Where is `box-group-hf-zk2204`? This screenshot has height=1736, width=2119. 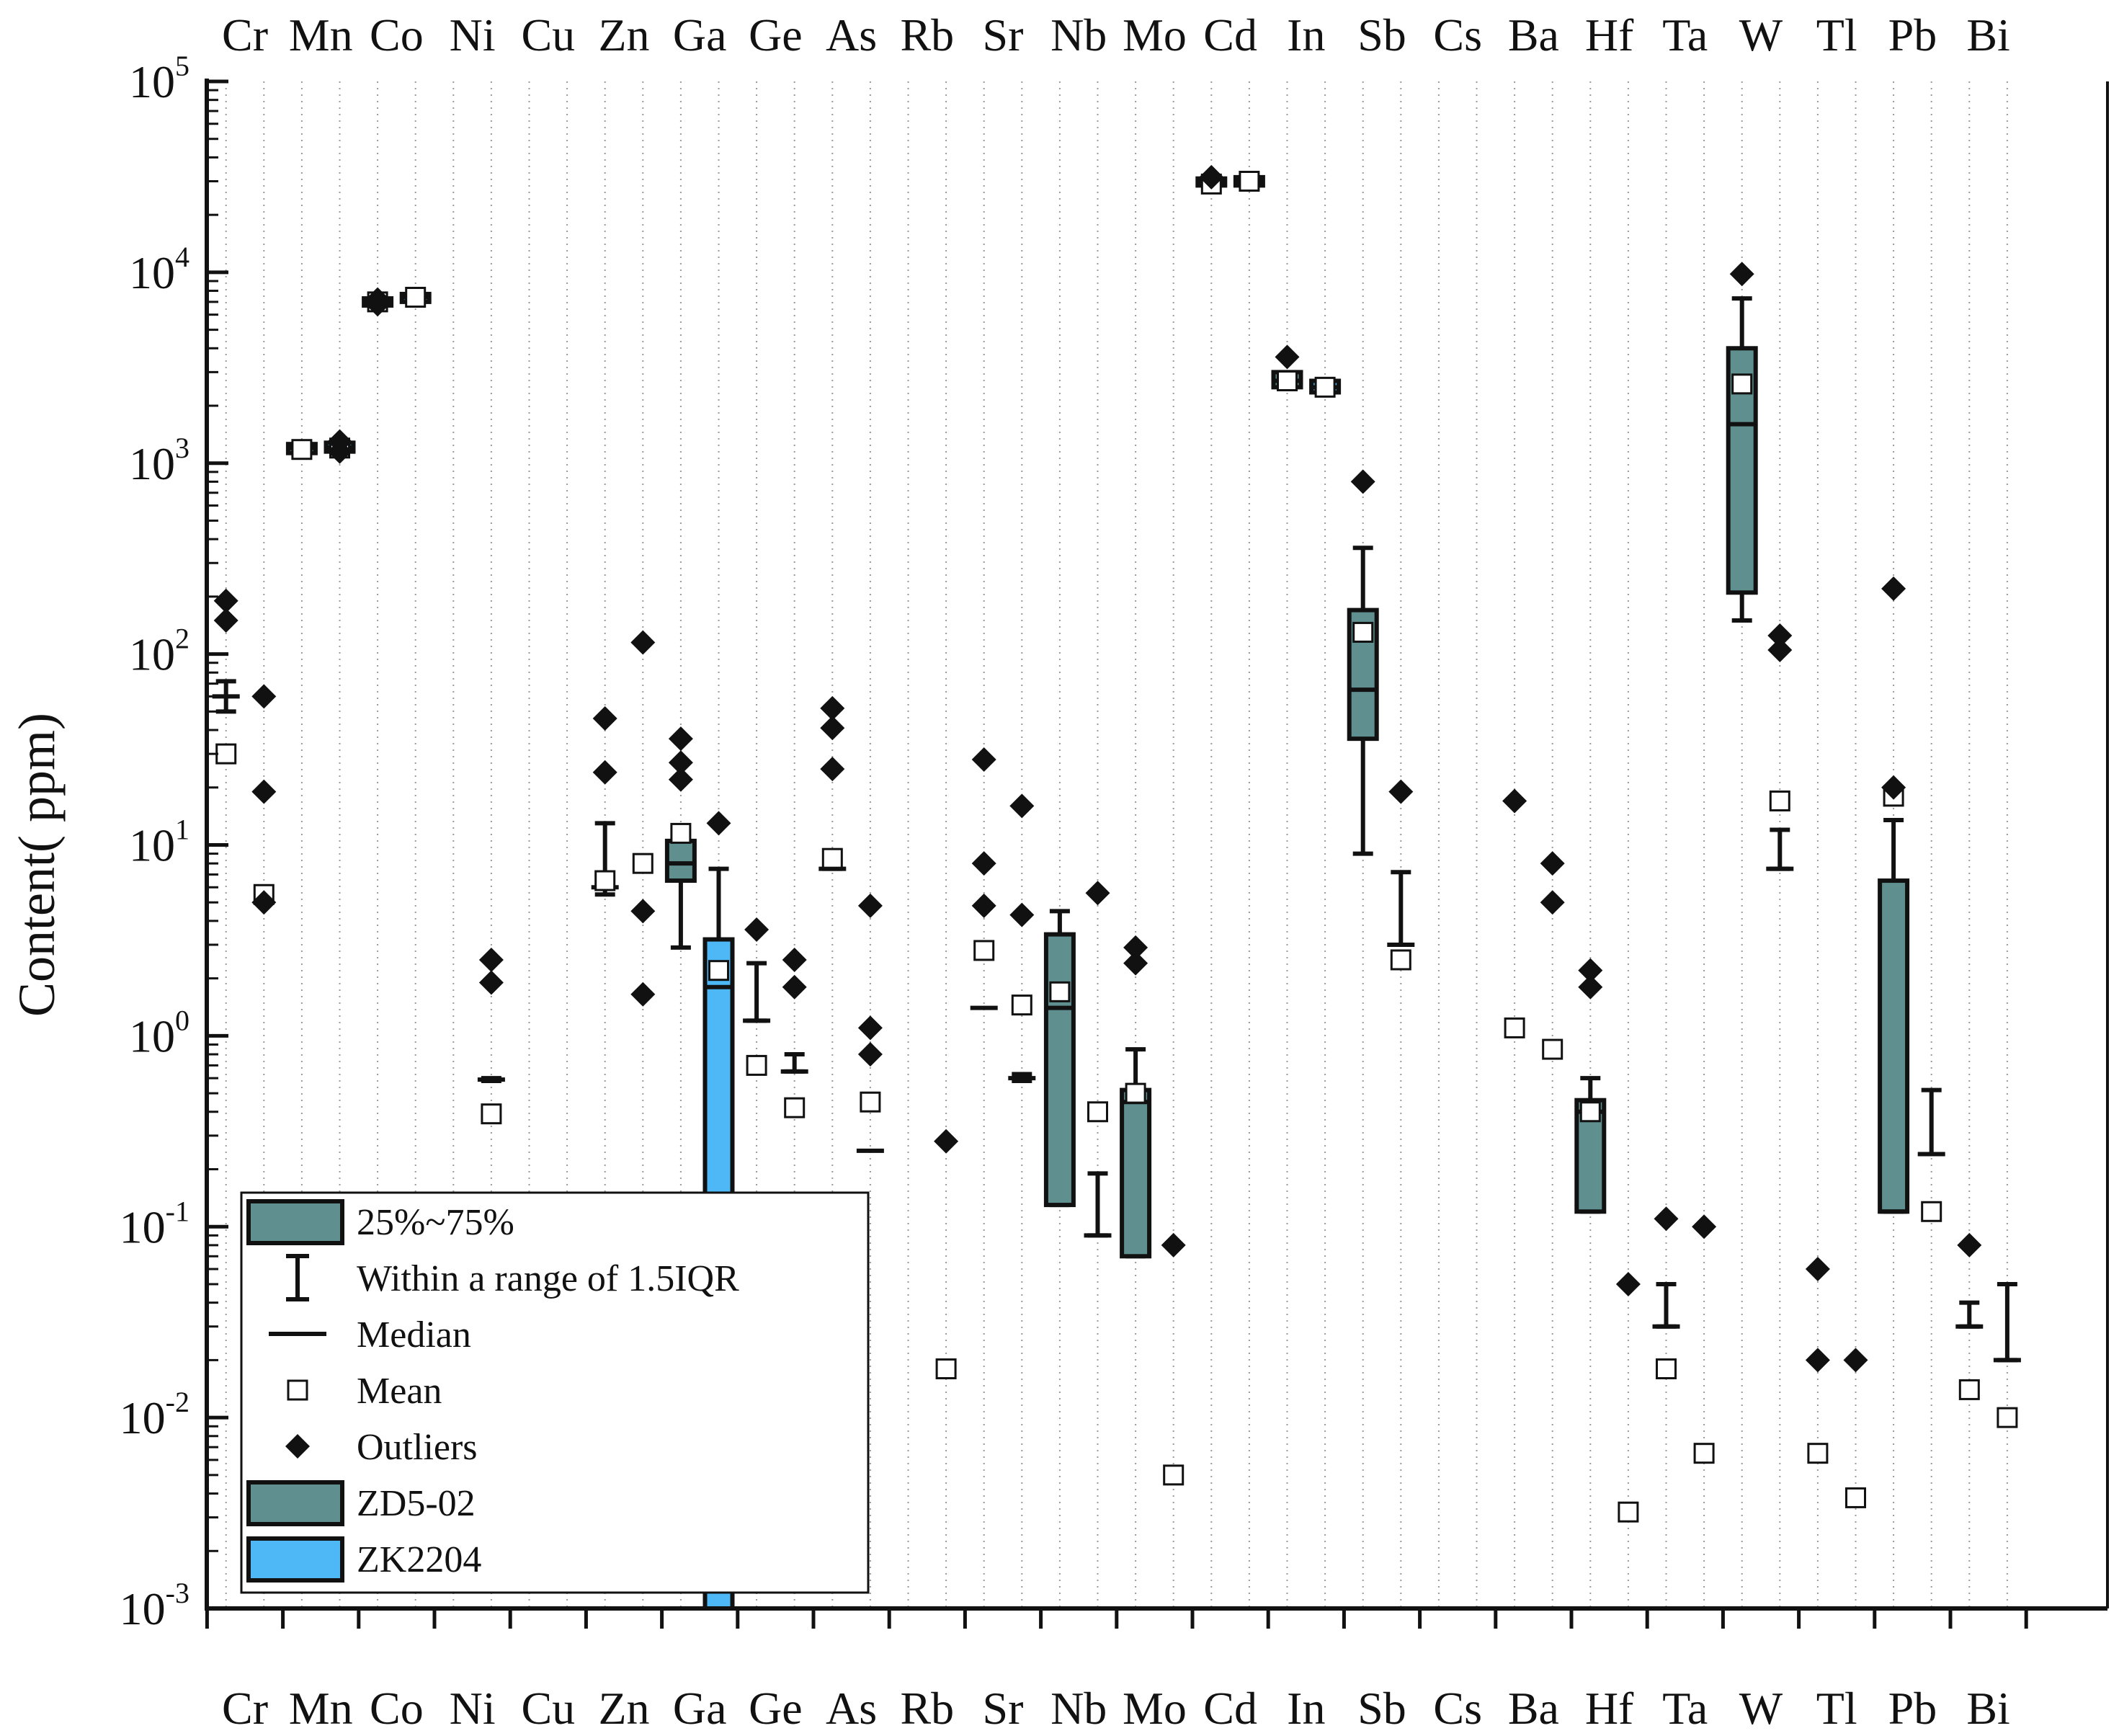 box-group-hf-zk2204 is located at coordinates (1628, 1397).